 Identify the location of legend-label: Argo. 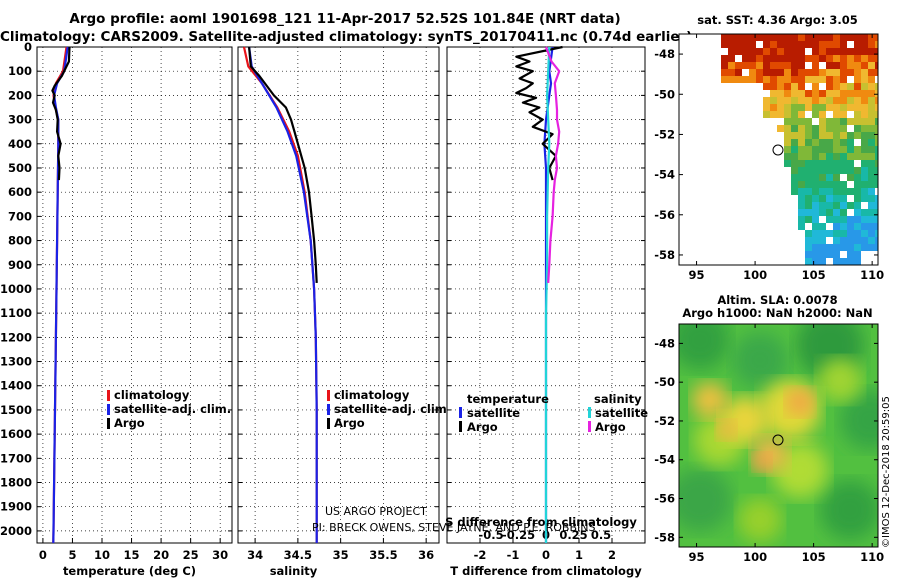
(349, 423).